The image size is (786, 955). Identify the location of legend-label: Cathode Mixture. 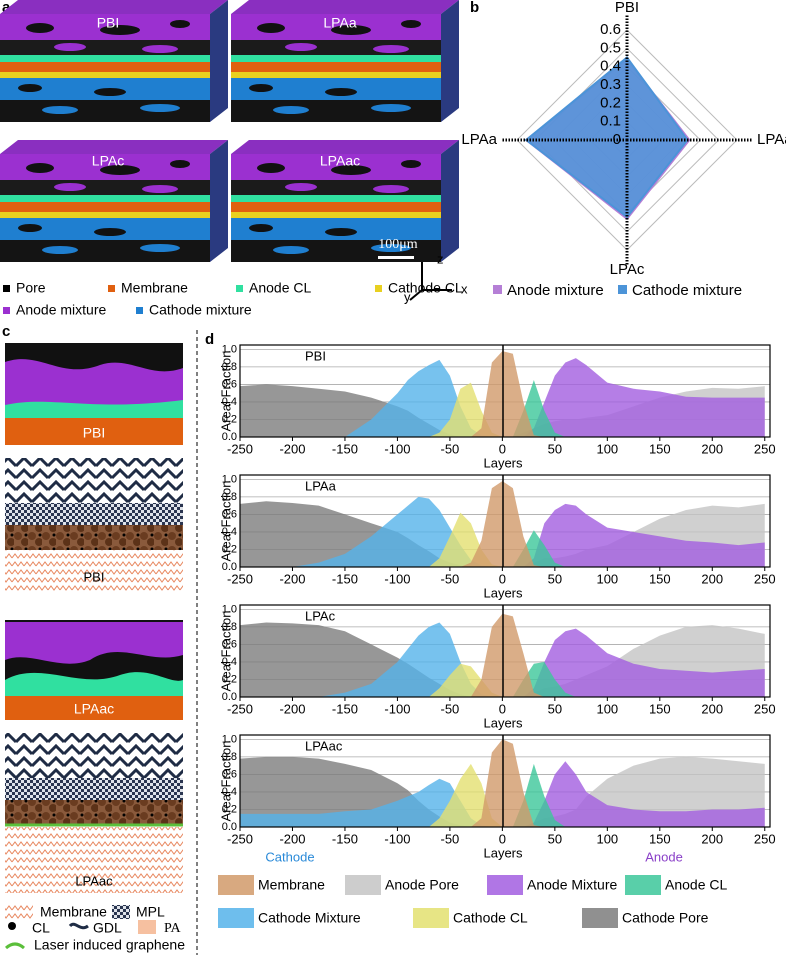
(309, 918).